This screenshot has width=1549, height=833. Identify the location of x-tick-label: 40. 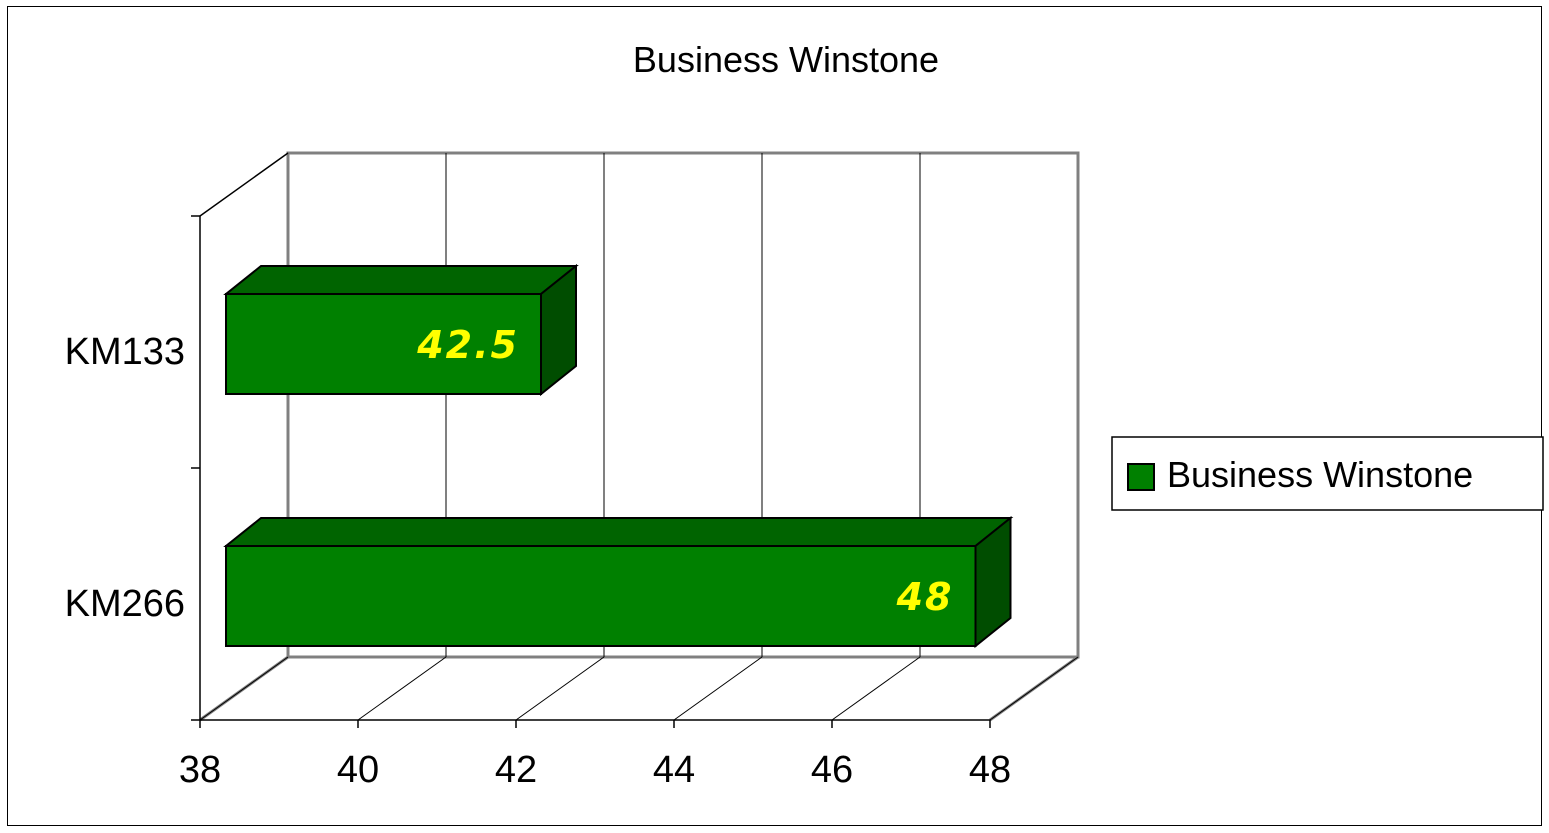
(358, 770).